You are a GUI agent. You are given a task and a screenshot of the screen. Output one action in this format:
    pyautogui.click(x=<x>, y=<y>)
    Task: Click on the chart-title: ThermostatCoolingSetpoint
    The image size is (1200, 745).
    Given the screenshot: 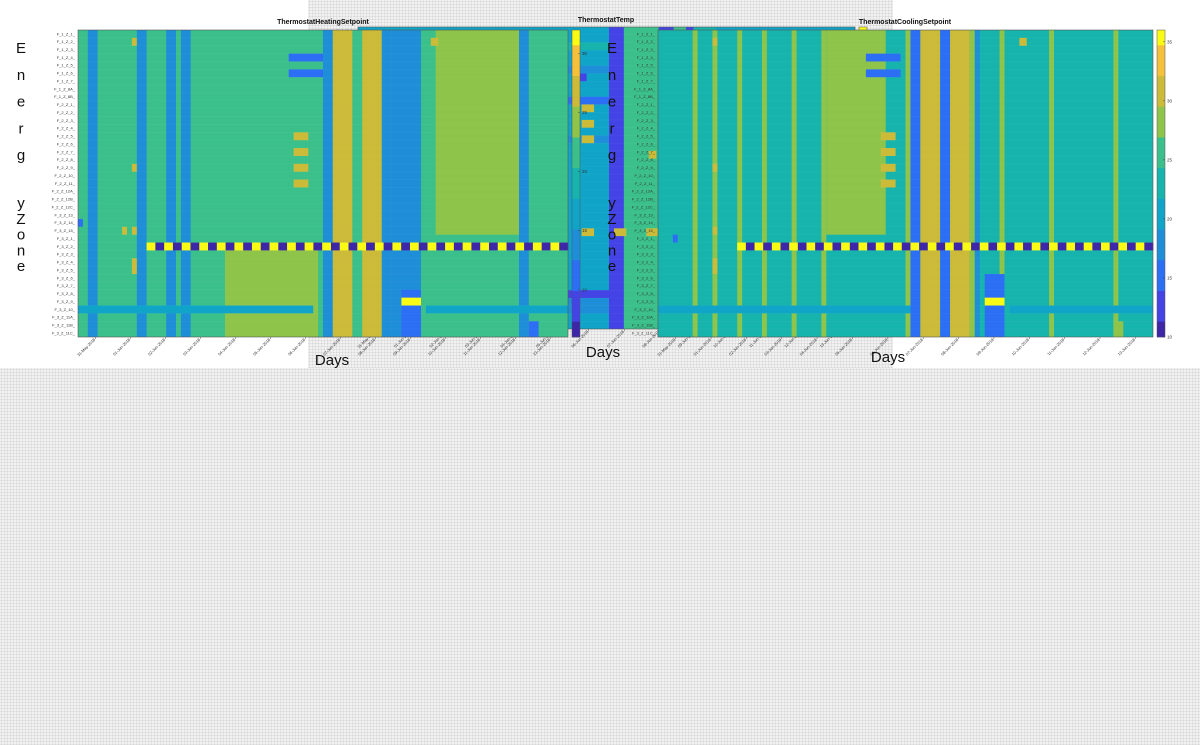 What is the action you would take?
    pyautogui.click(x=905, y=22)
    